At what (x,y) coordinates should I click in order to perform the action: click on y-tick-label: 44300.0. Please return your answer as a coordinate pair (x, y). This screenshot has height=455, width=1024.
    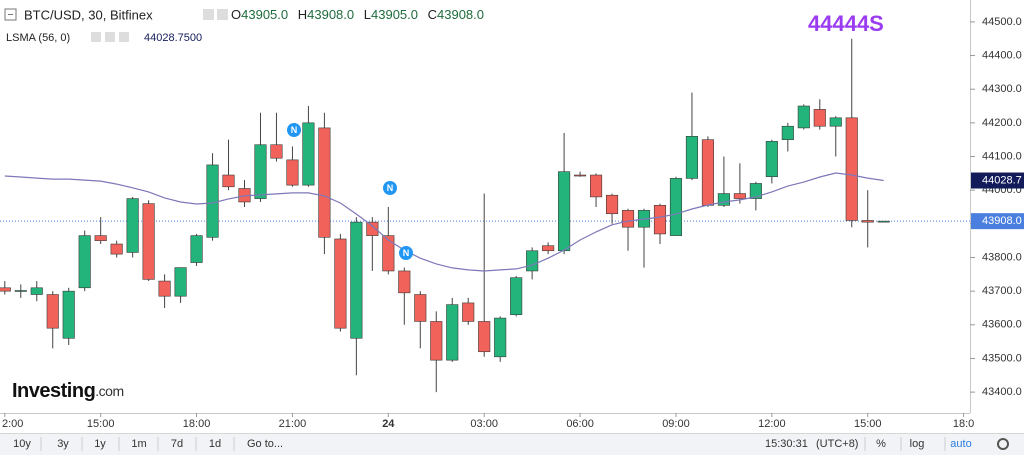
    Looking at the image, I should click on (1002, 89).